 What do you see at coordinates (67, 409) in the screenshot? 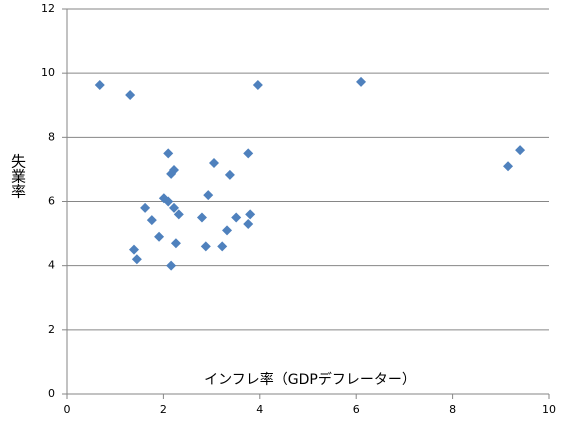
I see `x-tick-label: 0` at bounding box center [67, 409].